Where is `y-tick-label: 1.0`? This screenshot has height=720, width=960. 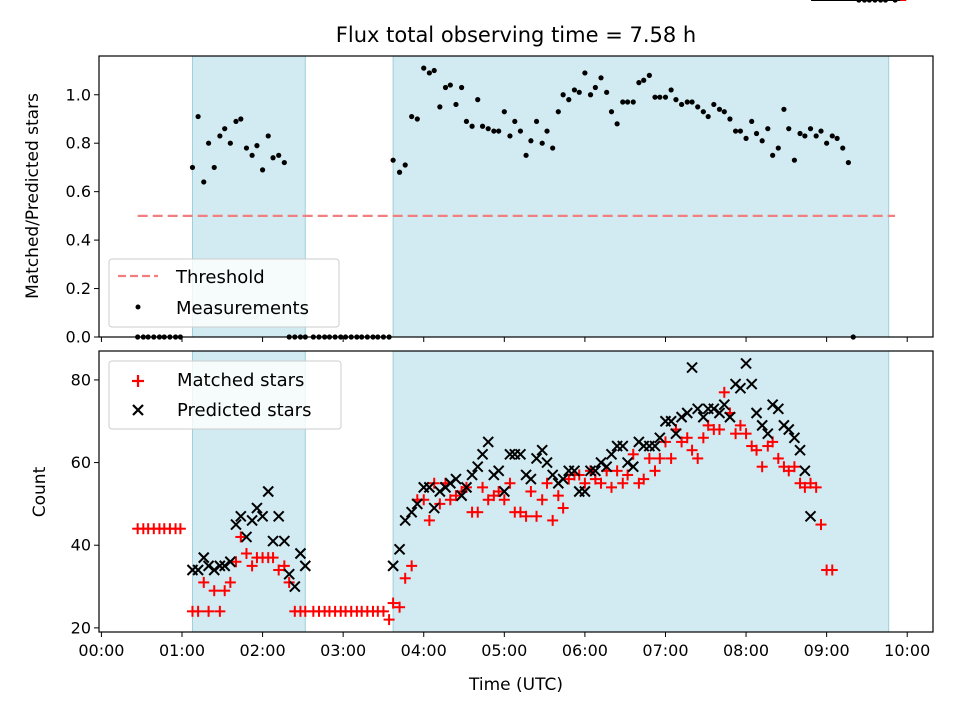 y-tick-label: 1.0 is located at coordinates (78, 94).